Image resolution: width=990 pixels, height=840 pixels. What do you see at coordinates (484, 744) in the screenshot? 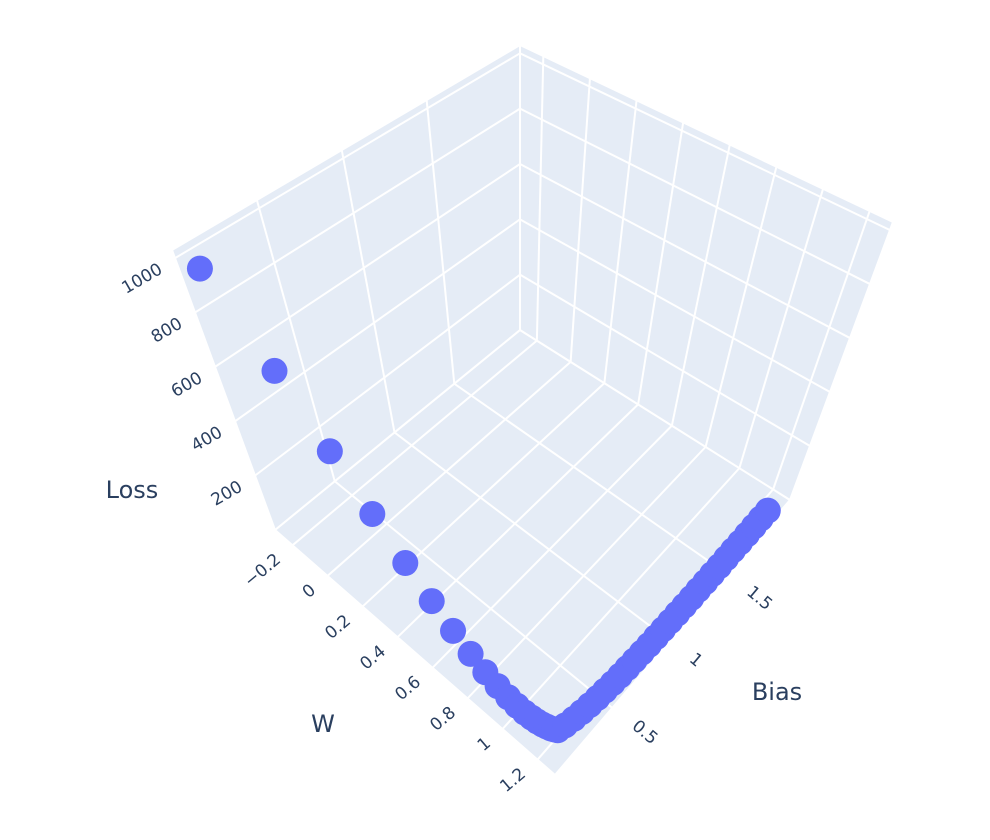
I see `x-tick-label: 1` at bounding box center [484, 744].